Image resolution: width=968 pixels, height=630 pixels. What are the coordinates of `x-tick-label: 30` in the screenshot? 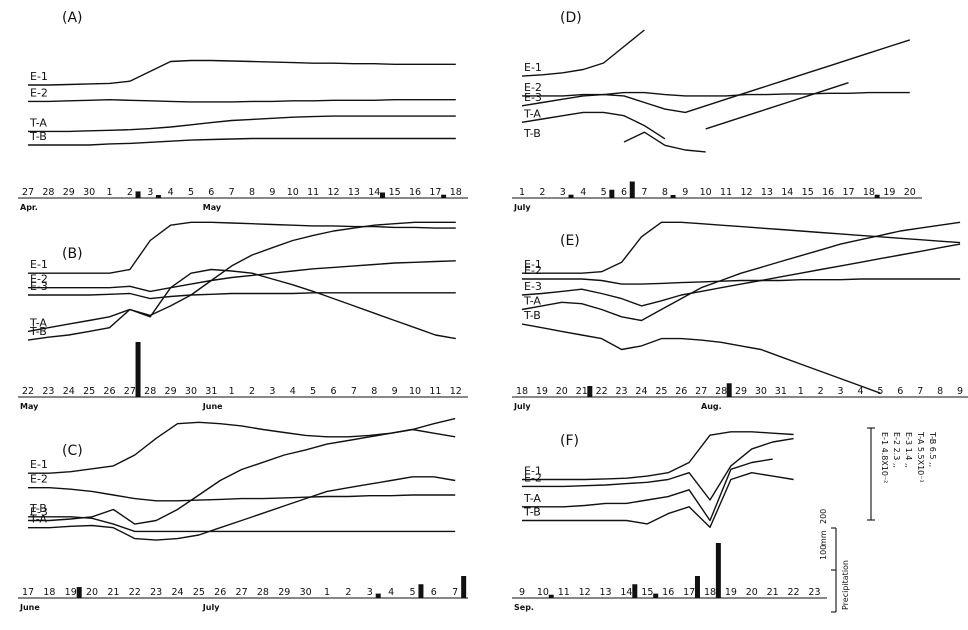 It's located at (306, 592).